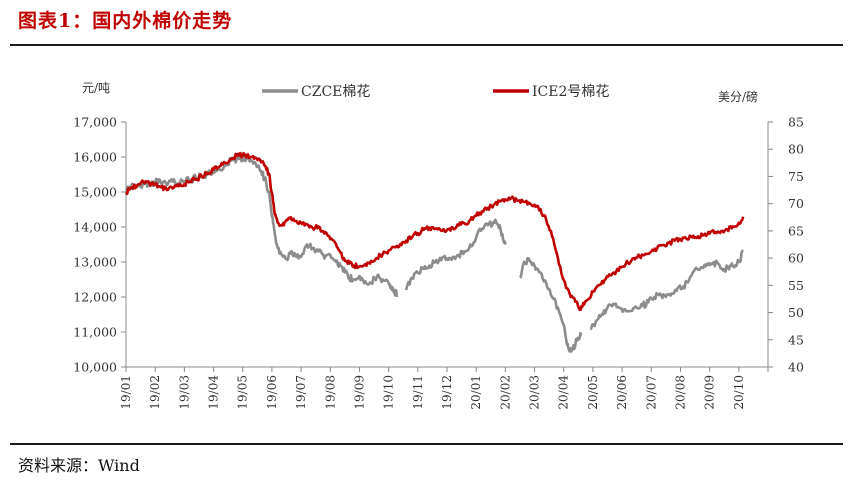  Describe the element at coordinates (95, 297) in the screenshot. I see `left-tick-label: 12,000` at that location.